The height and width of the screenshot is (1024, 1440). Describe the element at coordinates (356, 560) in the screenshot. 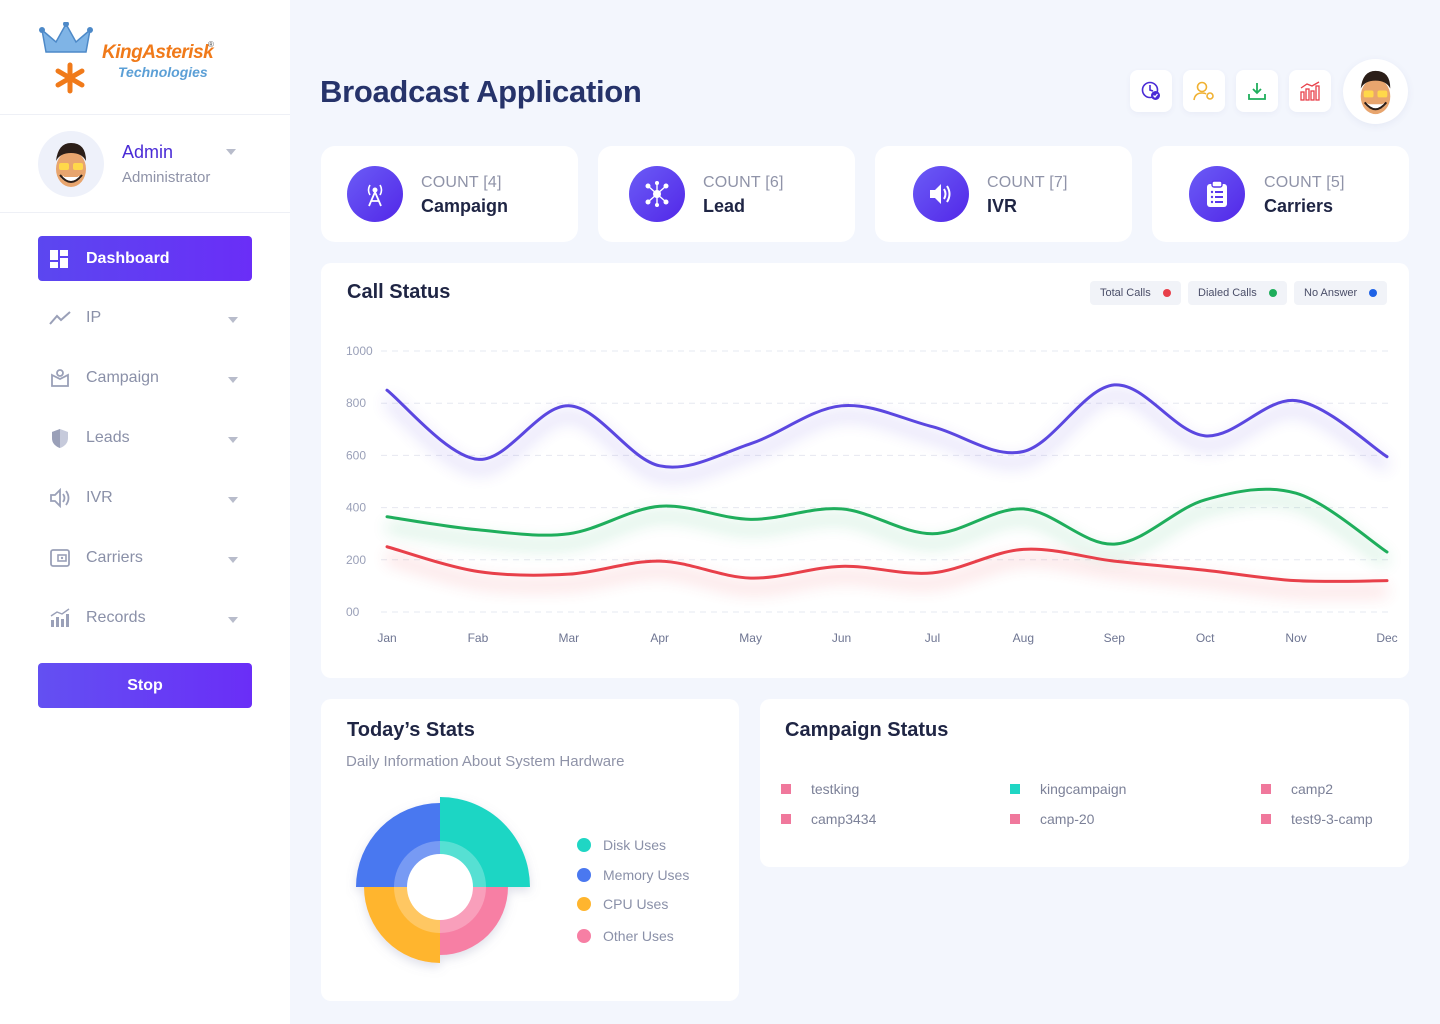

I see `y-tick-label: 200` at that location.